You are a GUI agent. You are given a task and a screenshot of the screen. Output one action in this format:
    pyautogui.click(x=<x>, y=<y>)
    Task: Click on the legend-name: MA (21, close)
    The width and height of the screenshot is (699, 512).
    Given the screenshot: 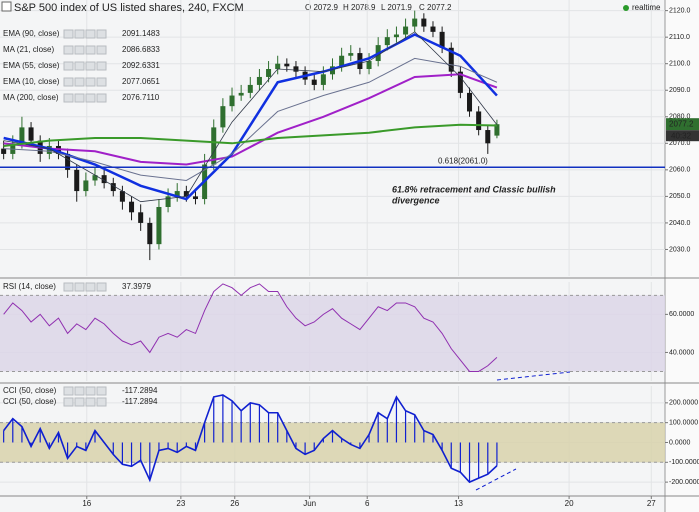 What is the action you would take?
    pyautogui.click(x=28, y=49)
    